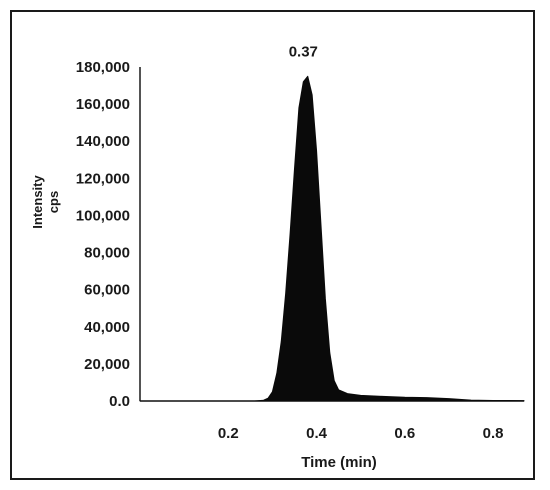 This screenshot has width=550, height=490. Describe the element at coordinates (317, 433) in the screenshot. I see `x-tick-label: 0.4` at that location.